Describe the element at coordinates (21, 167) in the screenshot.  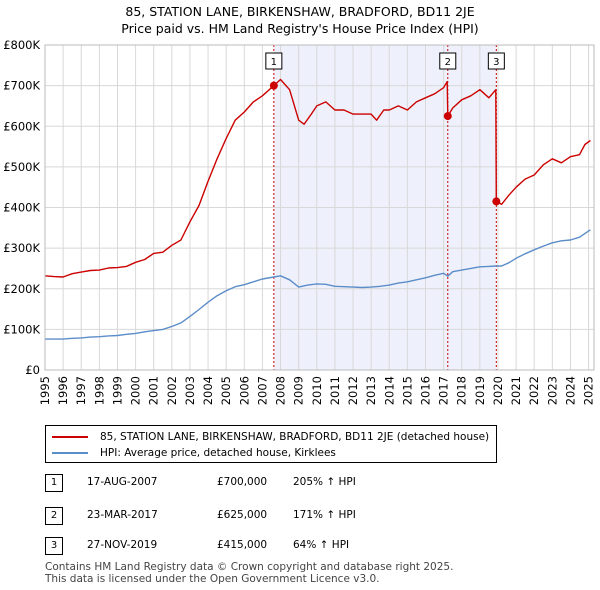
I see `y-tick-label: £500K` at that location.